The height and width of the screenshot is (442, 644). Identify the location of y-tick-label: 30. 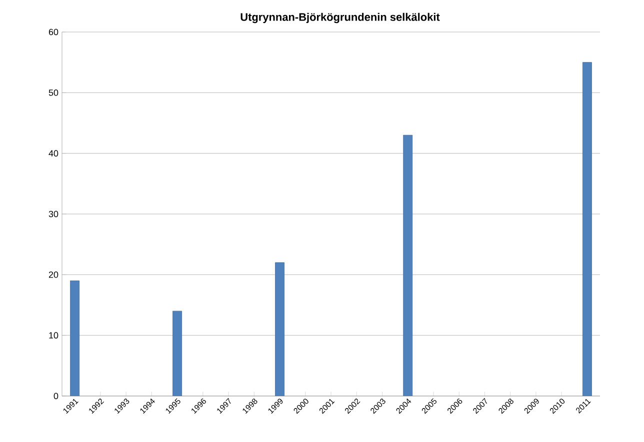
(53, 214).